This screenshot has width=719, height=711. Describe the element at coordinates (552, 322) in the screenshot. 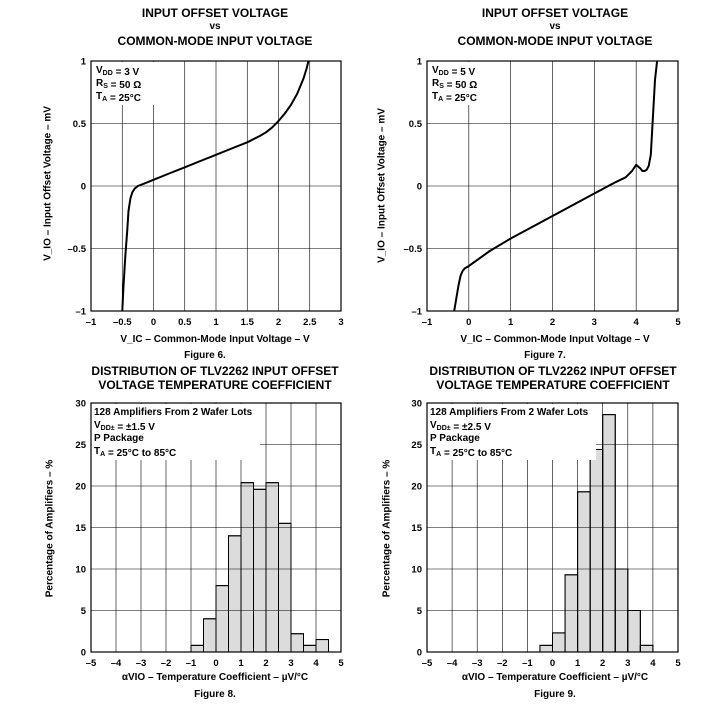

I see `chart2-xtick-label: 2` at that location.